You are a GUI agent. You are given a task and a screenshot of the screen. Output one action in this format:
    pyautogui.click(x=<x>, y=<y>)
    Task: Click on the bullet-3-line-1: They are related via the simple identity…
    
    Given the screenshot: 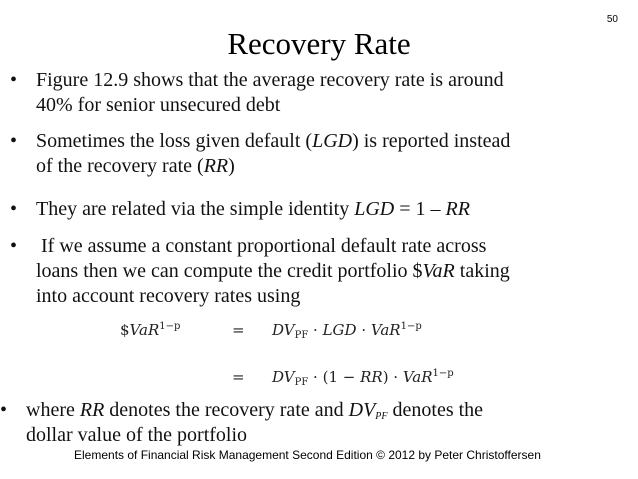 What is the action you would take?
    pyautogui.click(x=320, y=209)
    